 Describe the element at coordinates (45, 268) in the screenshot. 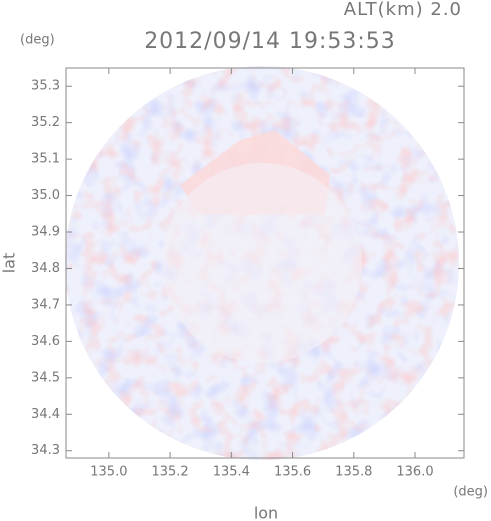

I see `y-tick-label: 34.8` at that location.